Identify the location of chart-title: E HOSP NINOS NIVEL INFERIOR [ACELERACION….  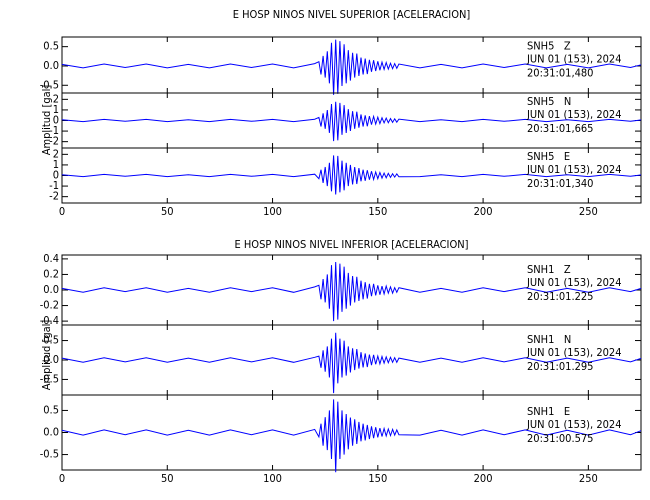
(351, 244).